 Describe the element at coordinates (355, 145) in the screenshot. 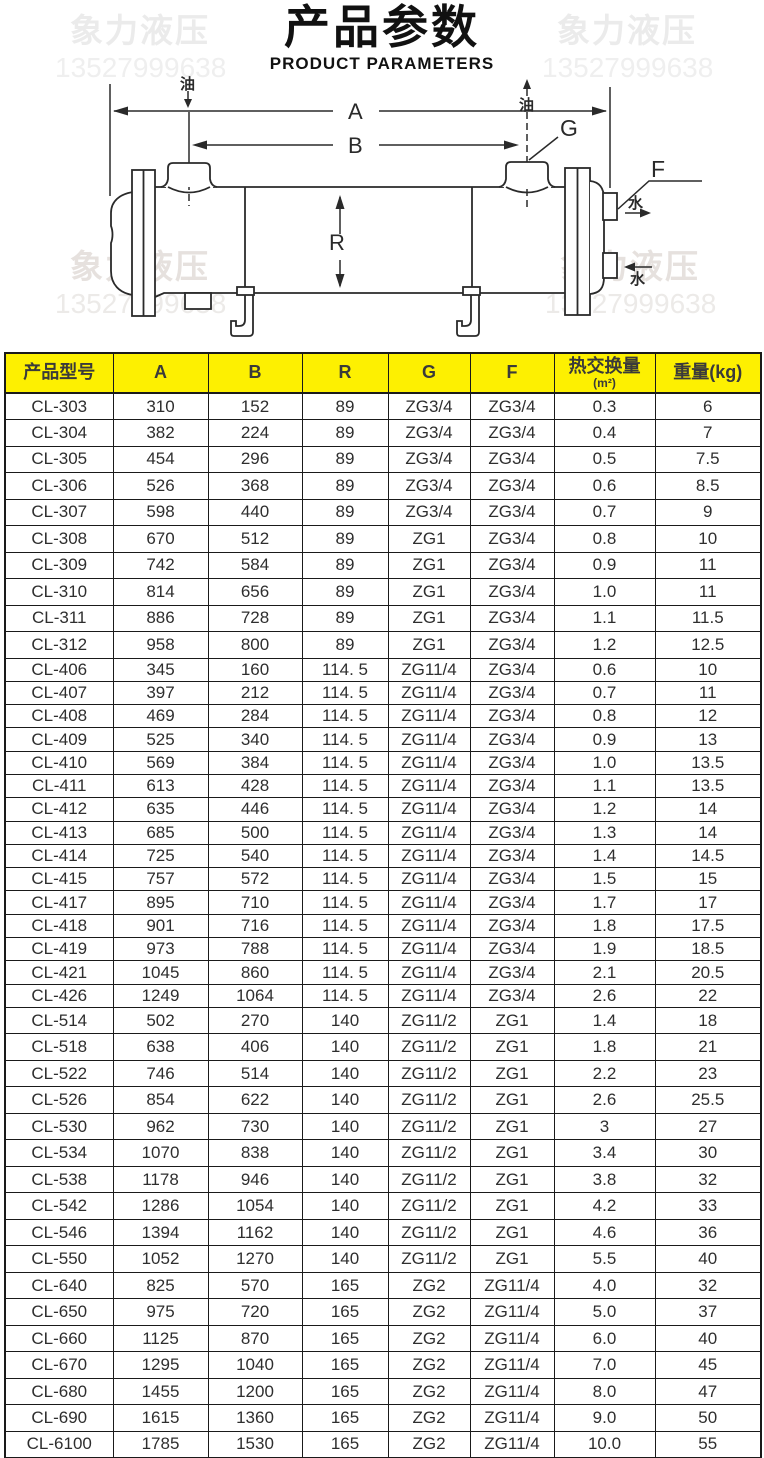

I see `label-dim-b: B` at that location.